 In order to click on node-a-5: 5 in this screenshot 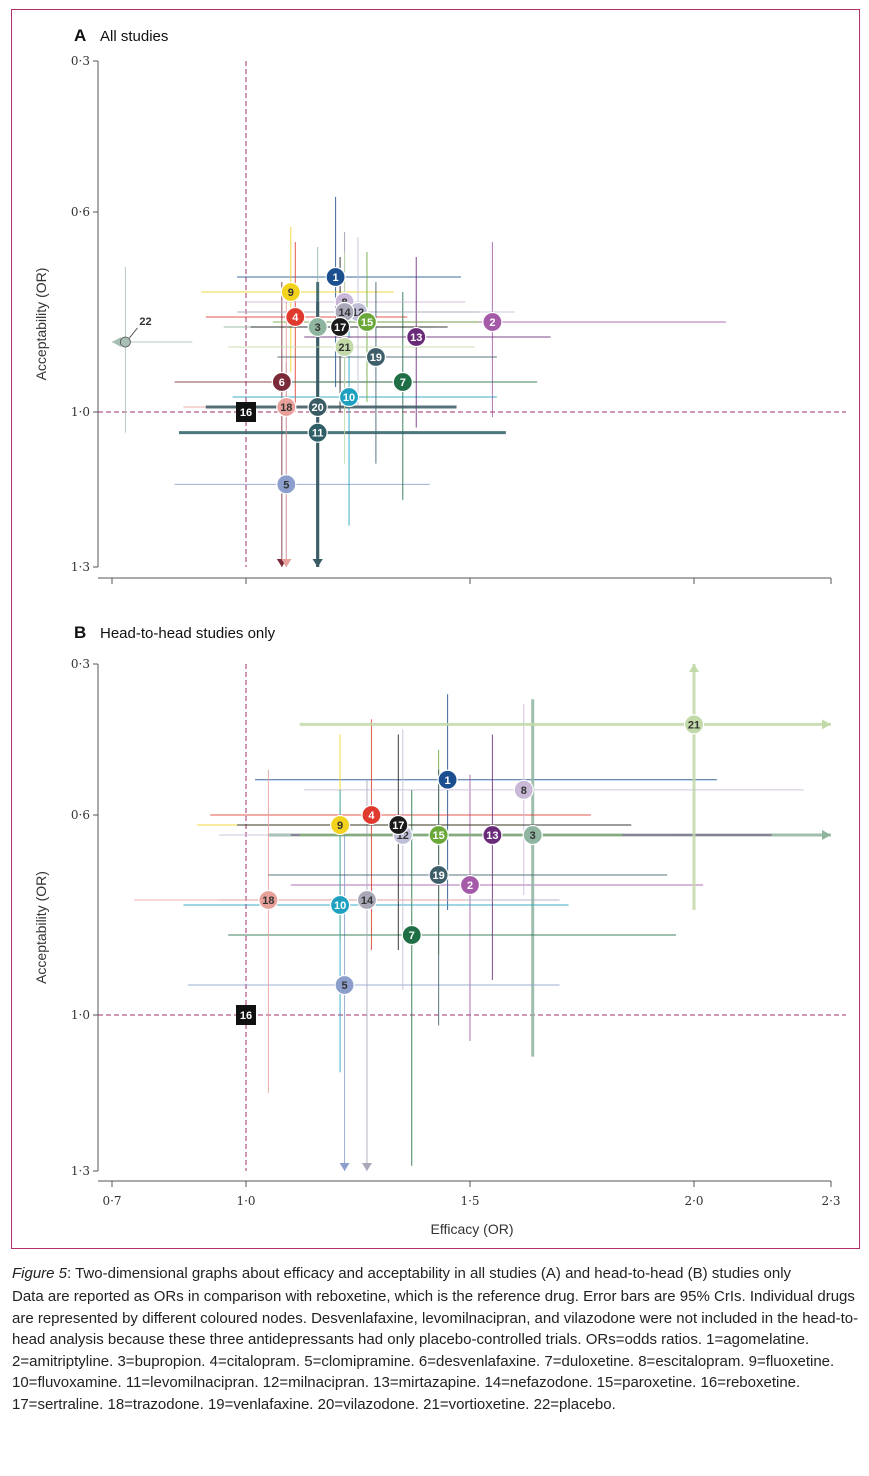, I will do `click(286, 484)`.